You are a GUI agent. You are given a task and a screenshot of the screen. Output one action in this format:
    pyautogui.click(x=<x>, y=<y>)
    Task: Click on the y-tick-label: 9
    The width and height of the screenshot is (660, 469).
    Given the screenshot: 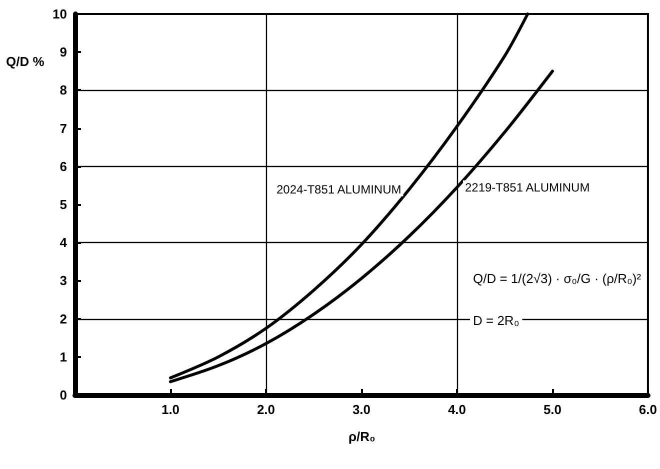 What is the action you would take?
    pyautogui.click(x=63, y=52)
    